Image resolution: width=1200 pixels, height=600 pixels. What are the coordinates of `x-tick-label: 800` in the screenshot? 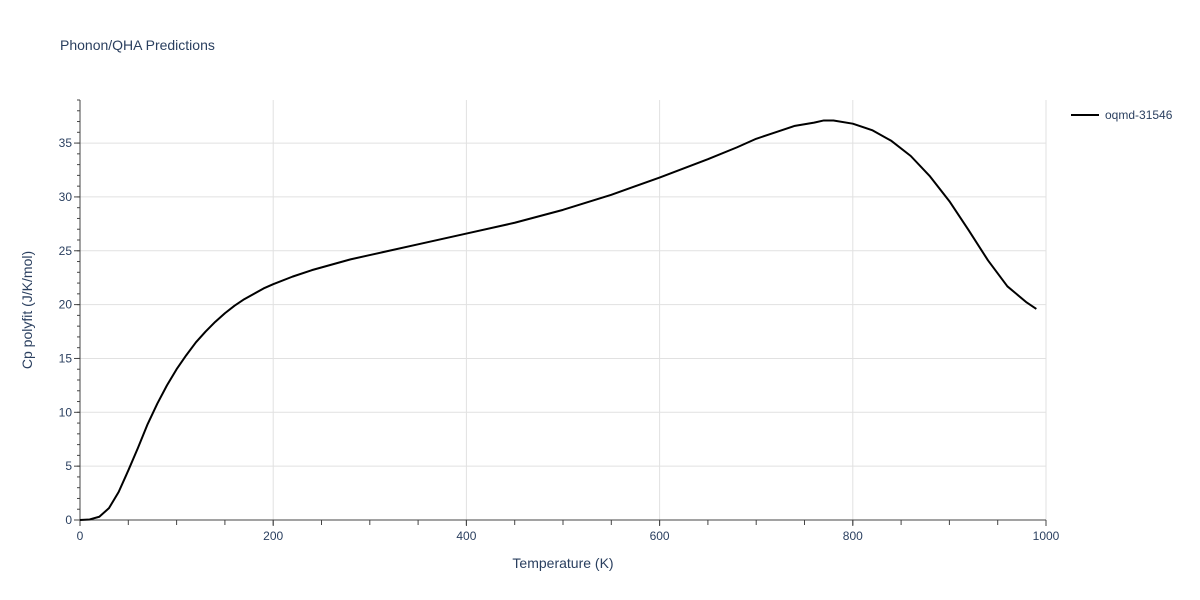 It's located at (853, 536).